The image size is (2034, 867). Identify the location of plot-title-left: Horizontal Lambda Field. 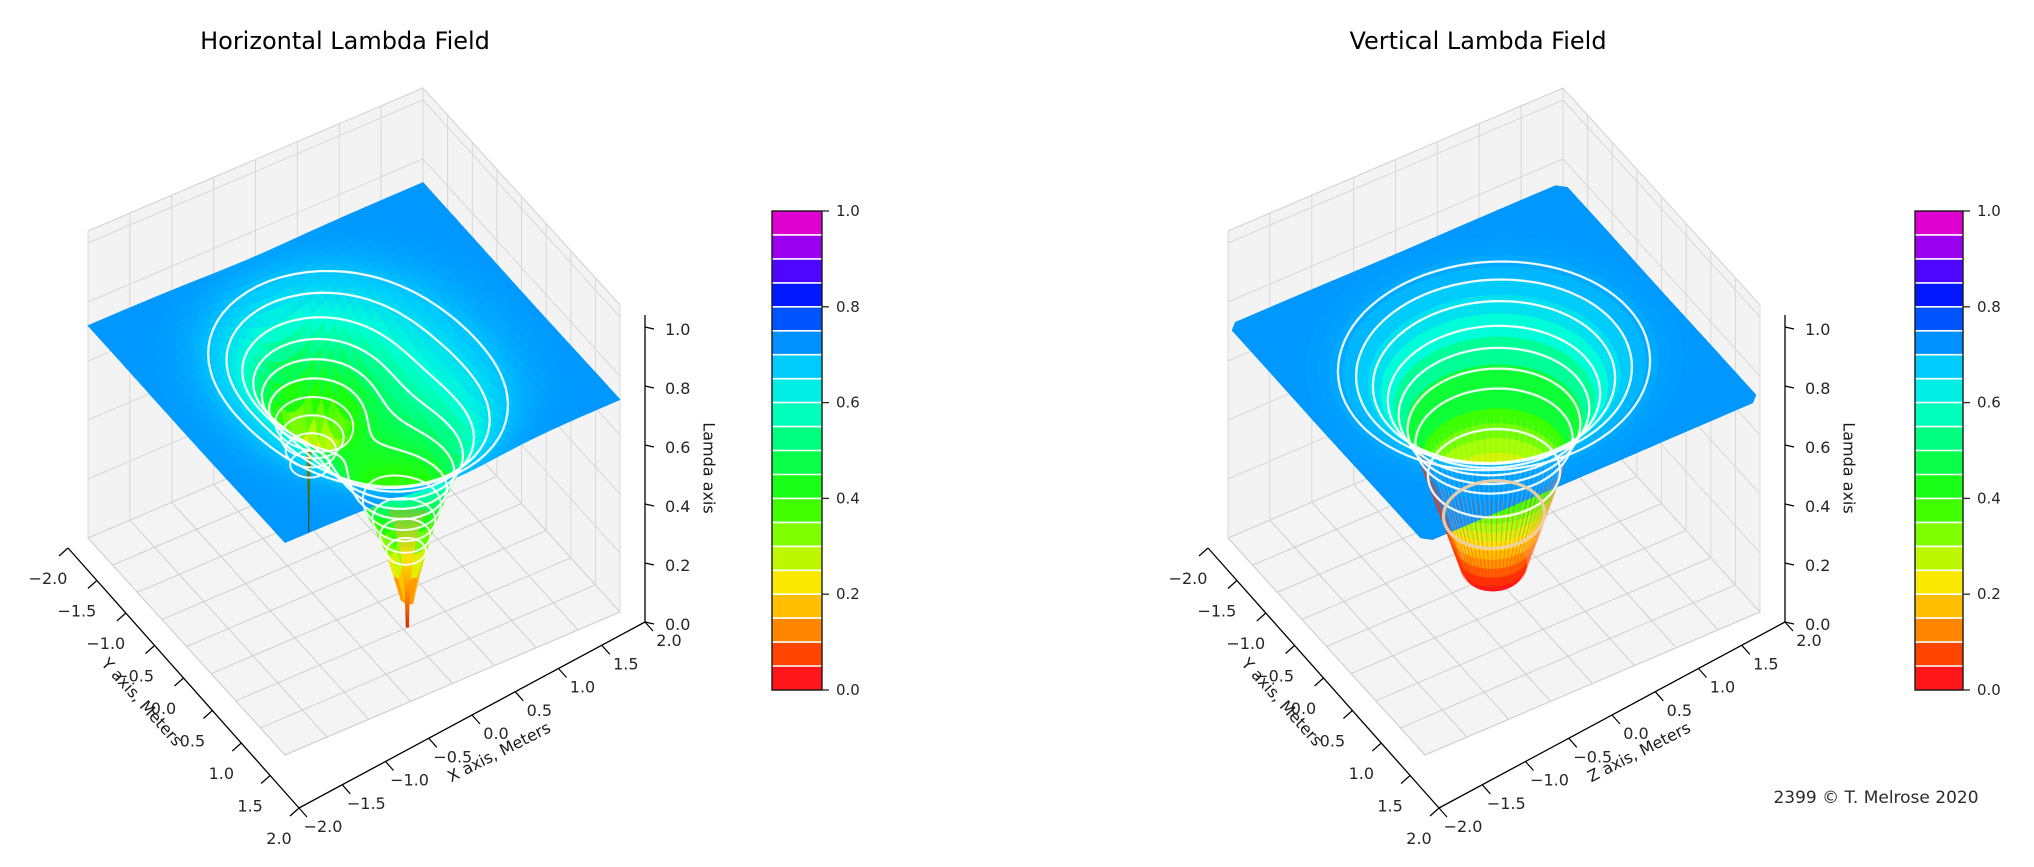
(345, 41).